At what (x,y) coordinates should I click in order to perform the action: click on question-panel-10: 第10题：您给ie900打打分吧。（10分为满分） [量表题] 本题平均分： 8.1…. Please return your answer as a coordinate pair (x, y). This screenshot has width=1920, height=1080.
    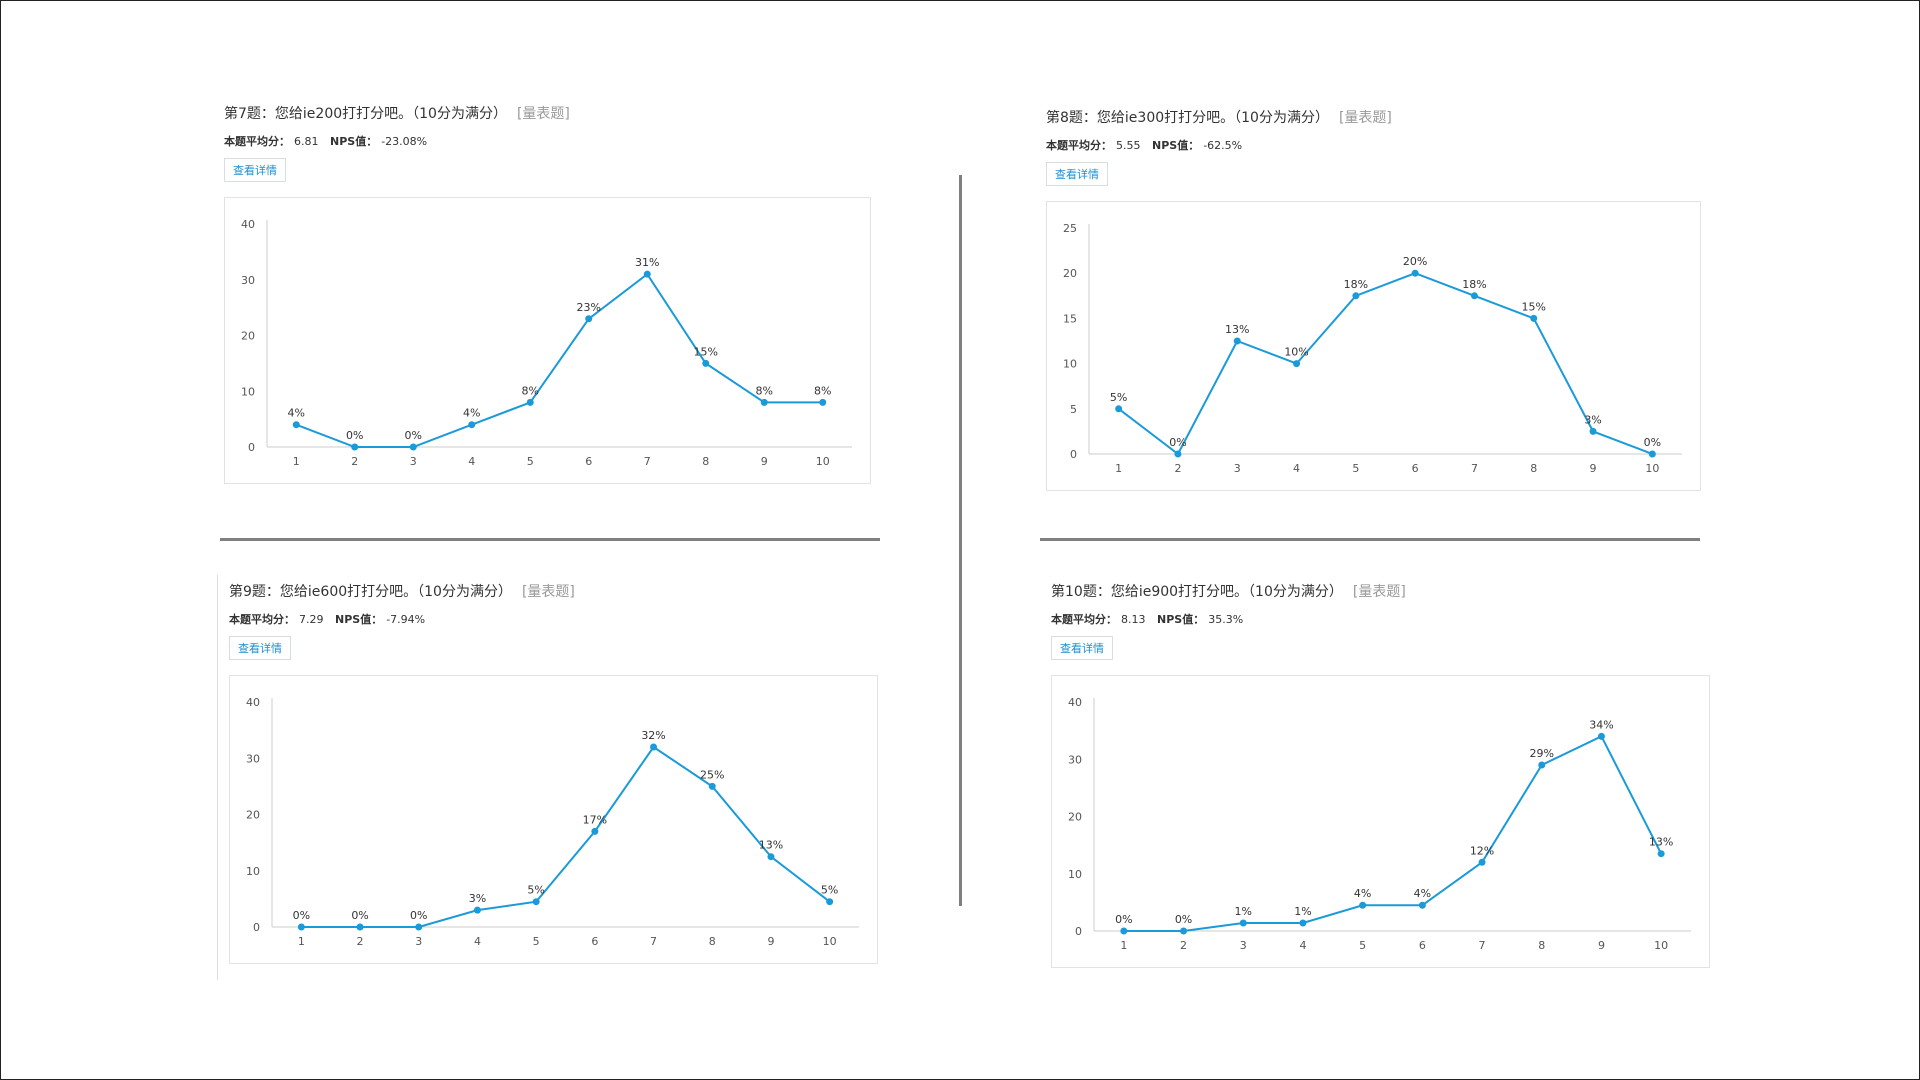
    Looking at the image, I should click on (1228, 620).